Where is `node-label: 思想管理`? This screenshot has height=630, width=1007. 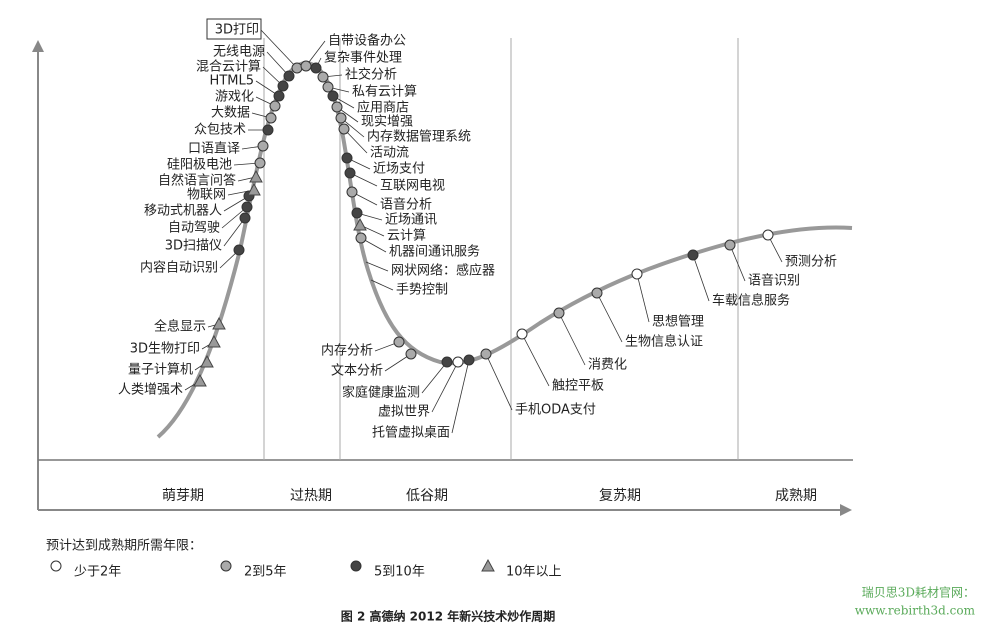 node-label: 思想管理 is located at coordinates (678, 322).